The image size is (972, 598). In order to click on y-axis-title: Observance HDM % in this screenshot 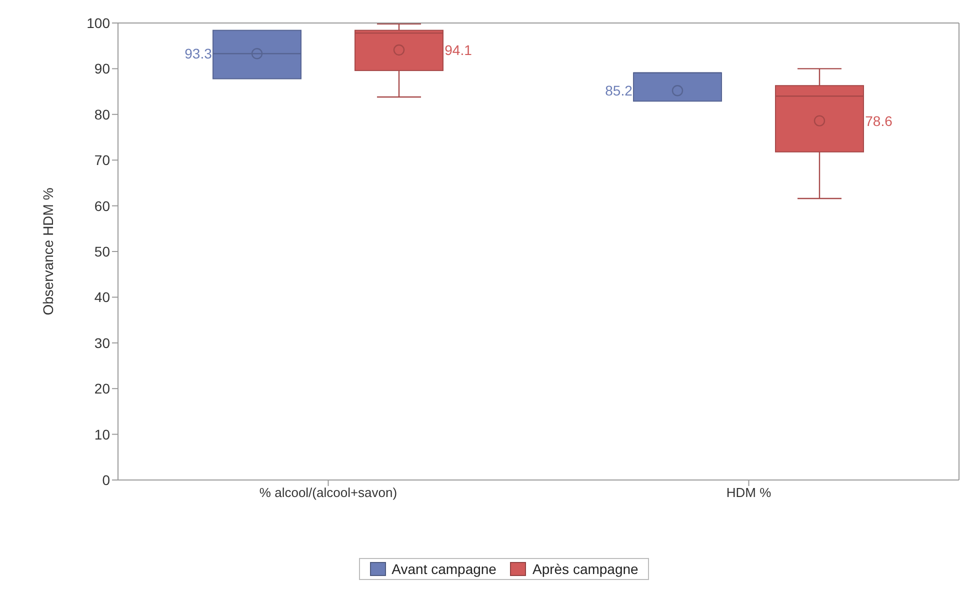, I will do `click(48, 252)`.